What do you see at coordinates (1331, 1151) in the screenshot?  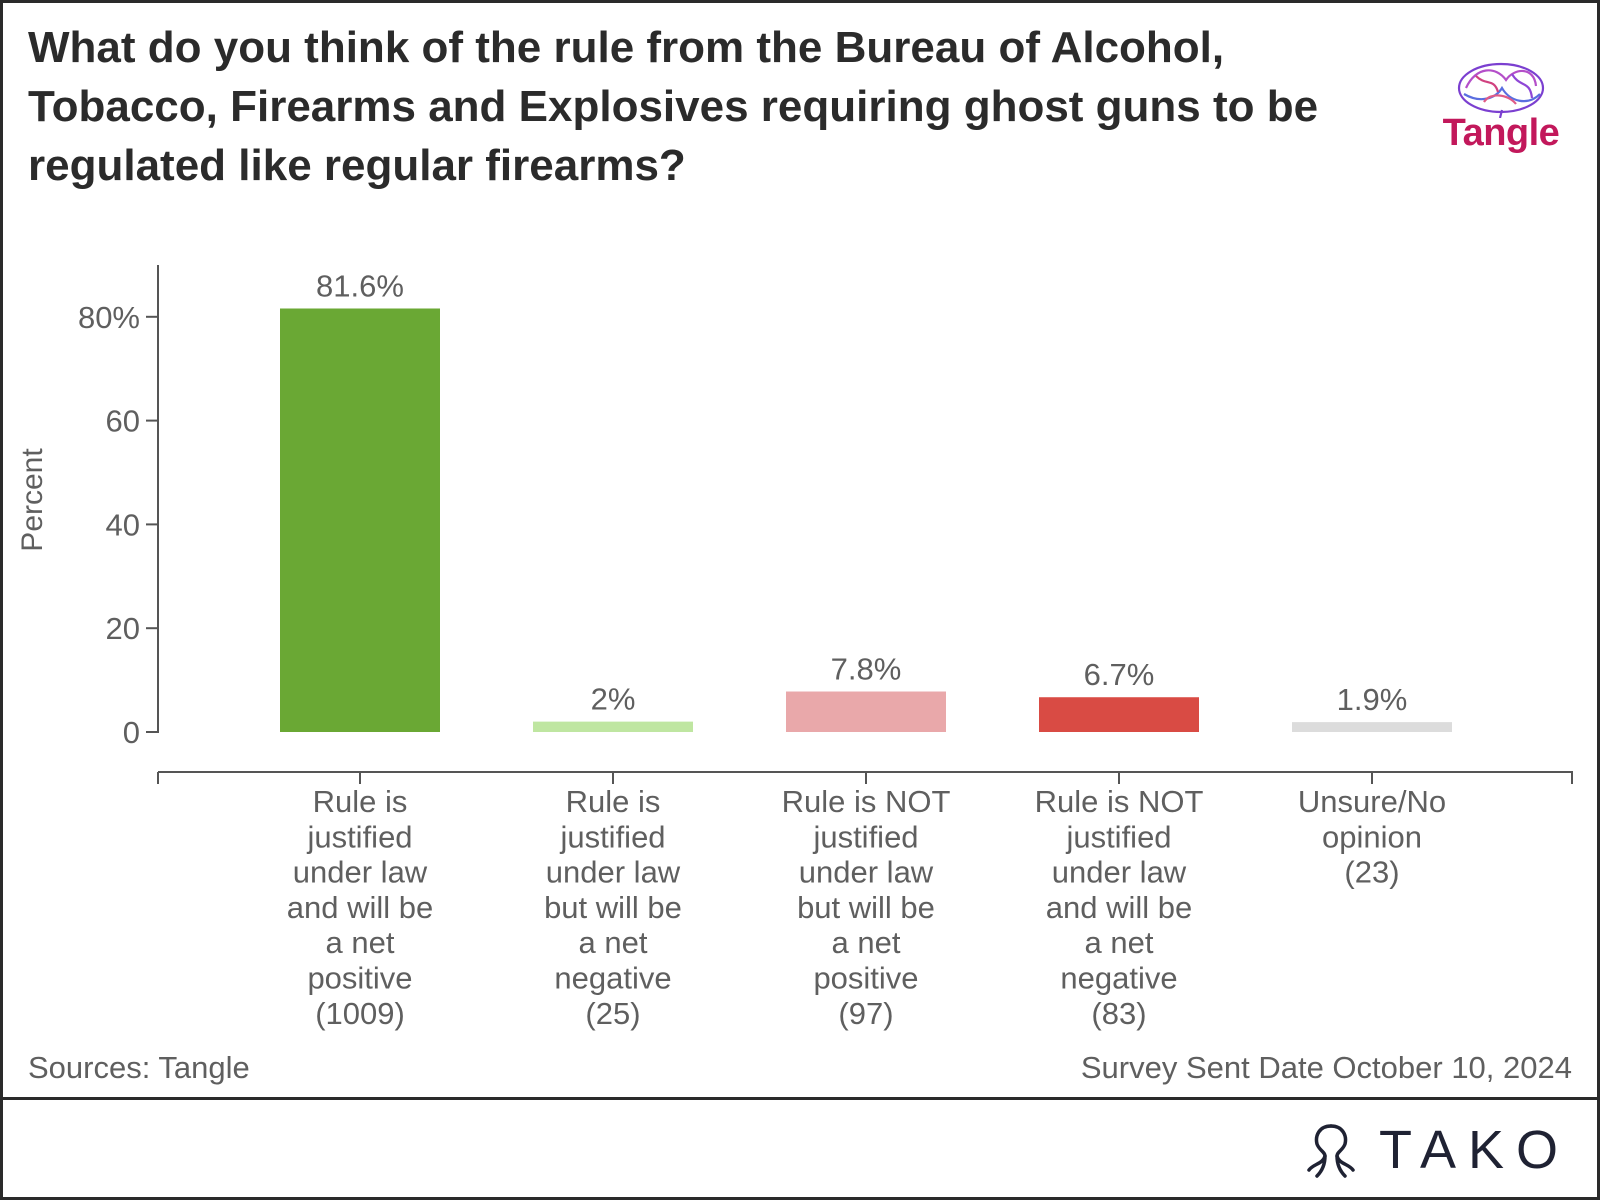 I see `octopus-icon` at bounding box center [1331, 1151].